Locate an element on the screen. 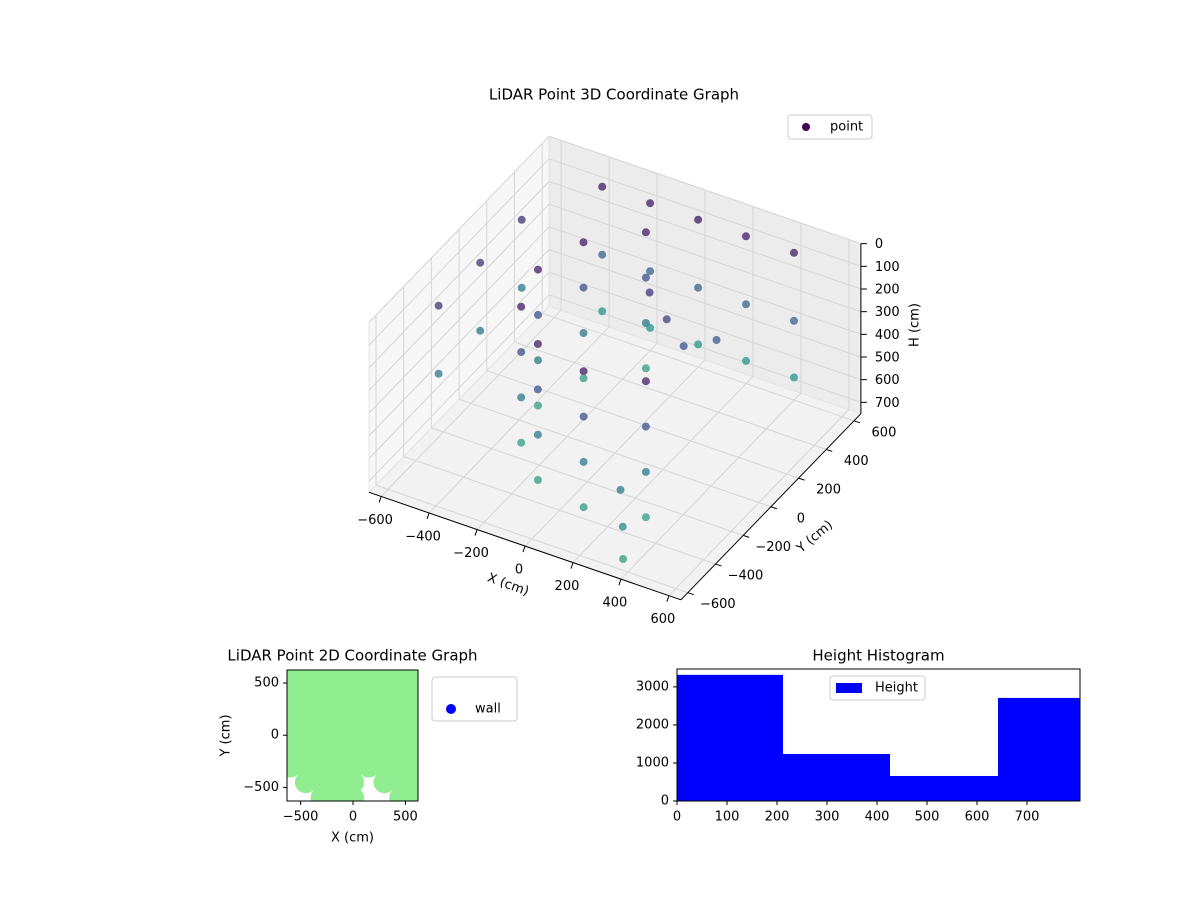  y-tick-label: 600 is located at coordinates (884, 432).